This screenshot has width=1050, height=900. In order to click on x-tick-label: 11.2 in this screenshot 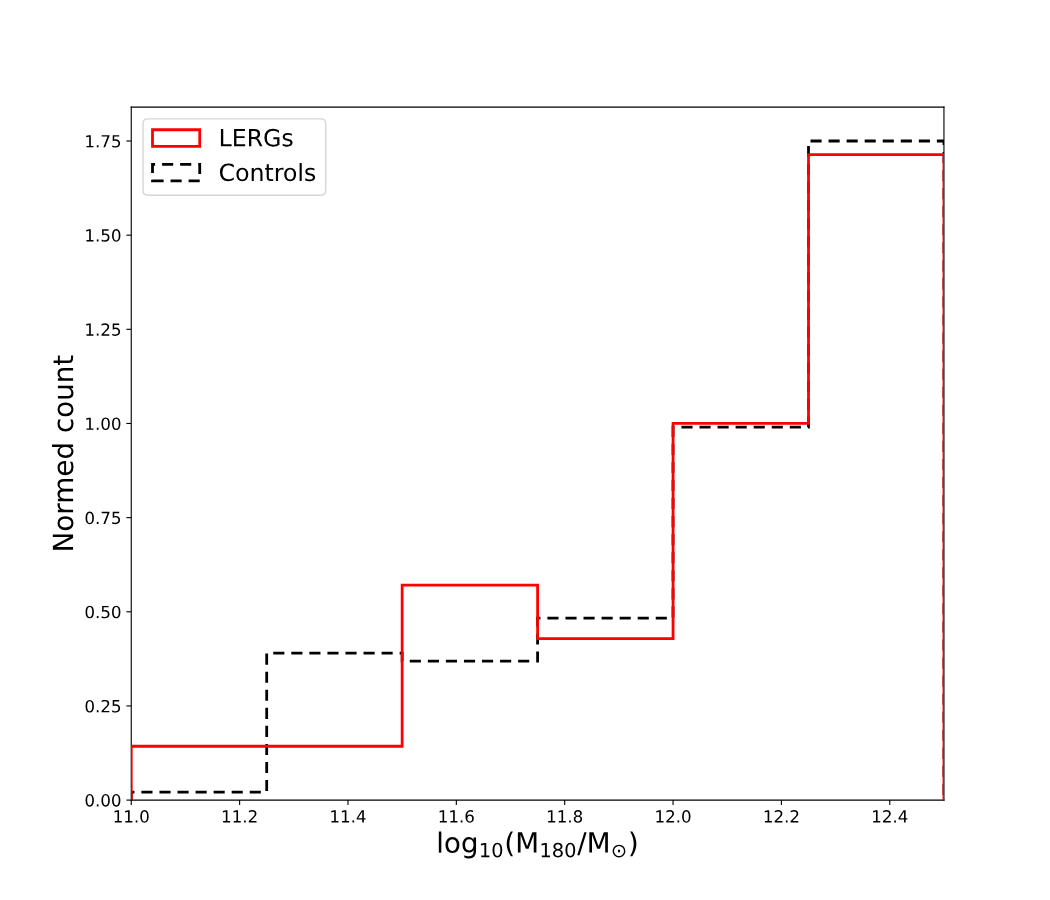, I will do `click(239, 816)`.